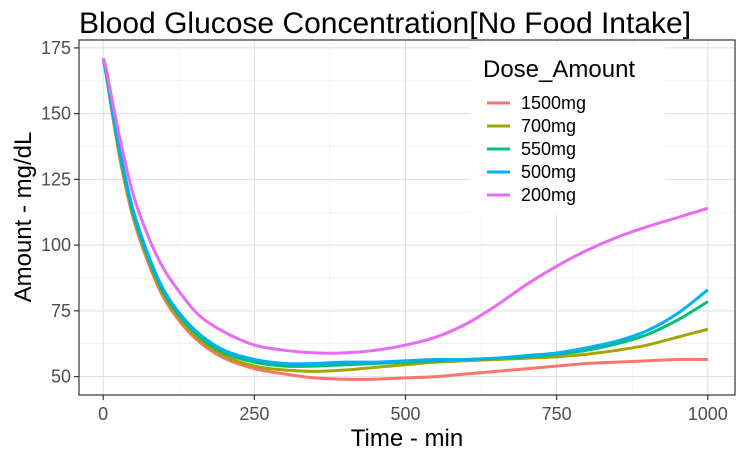 The height and width of the screenshot is (456, 745). What do you see at coordinates (407, 438) in the screenshot?
I see `x-axis-title: Time - min` at bounding box center [407, 438].